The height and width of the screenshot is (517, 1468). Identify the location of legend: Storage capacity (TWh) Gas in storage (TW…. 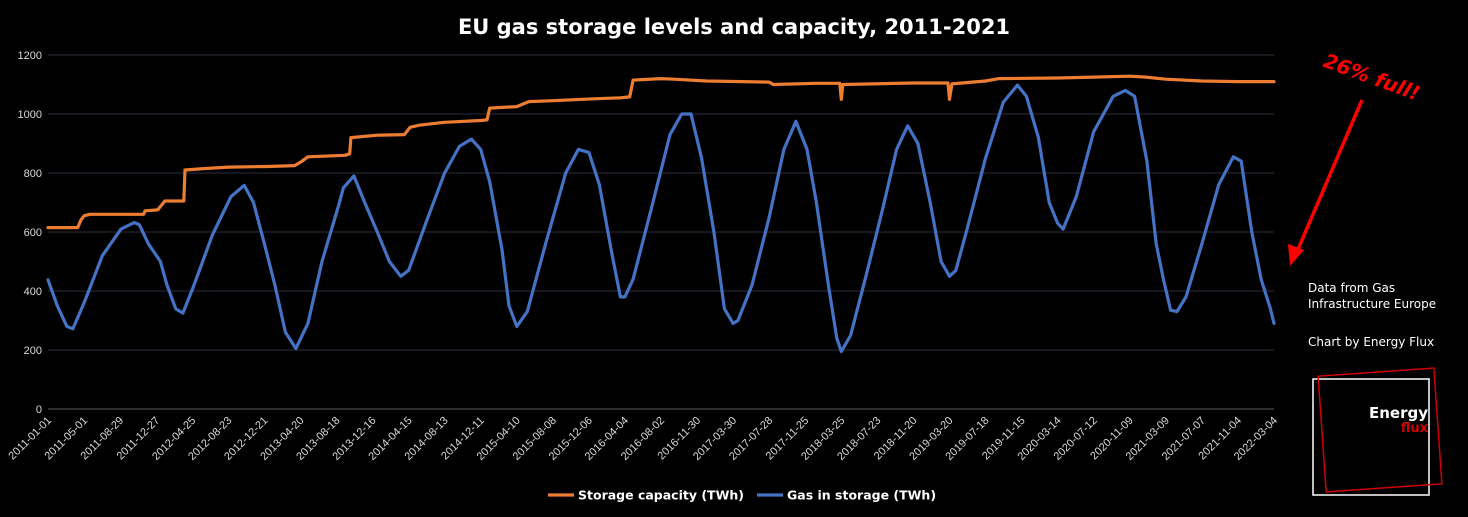
(742, 495).